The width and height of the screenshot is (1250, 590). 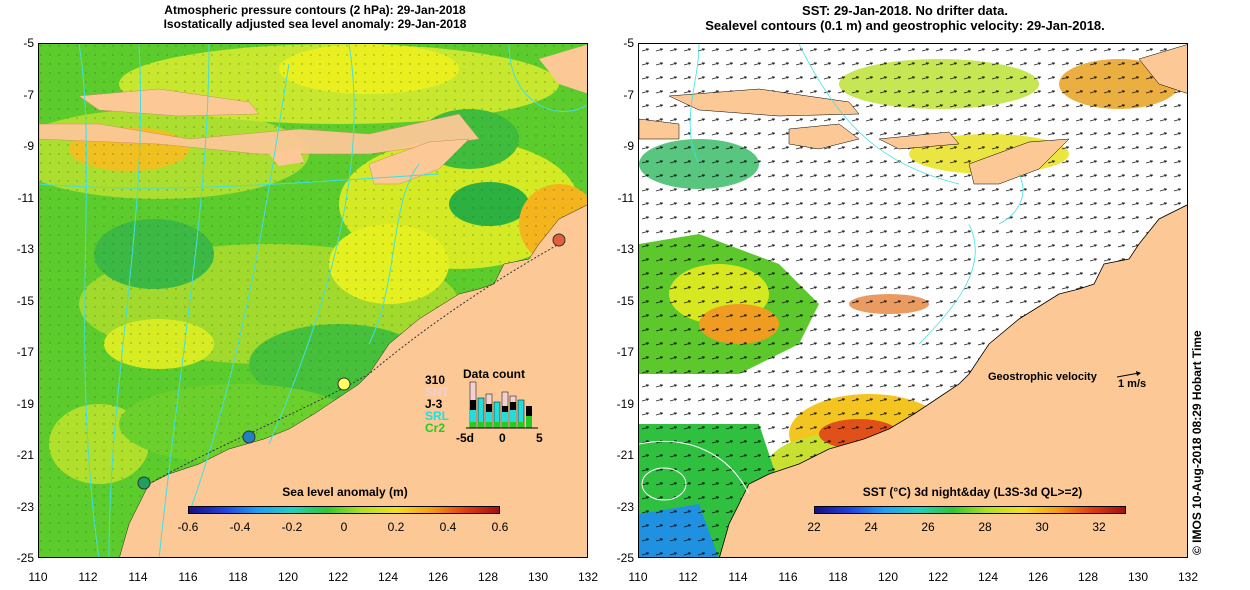 I want to click on colorbar-tick: 24, so click(x=871, y=527).